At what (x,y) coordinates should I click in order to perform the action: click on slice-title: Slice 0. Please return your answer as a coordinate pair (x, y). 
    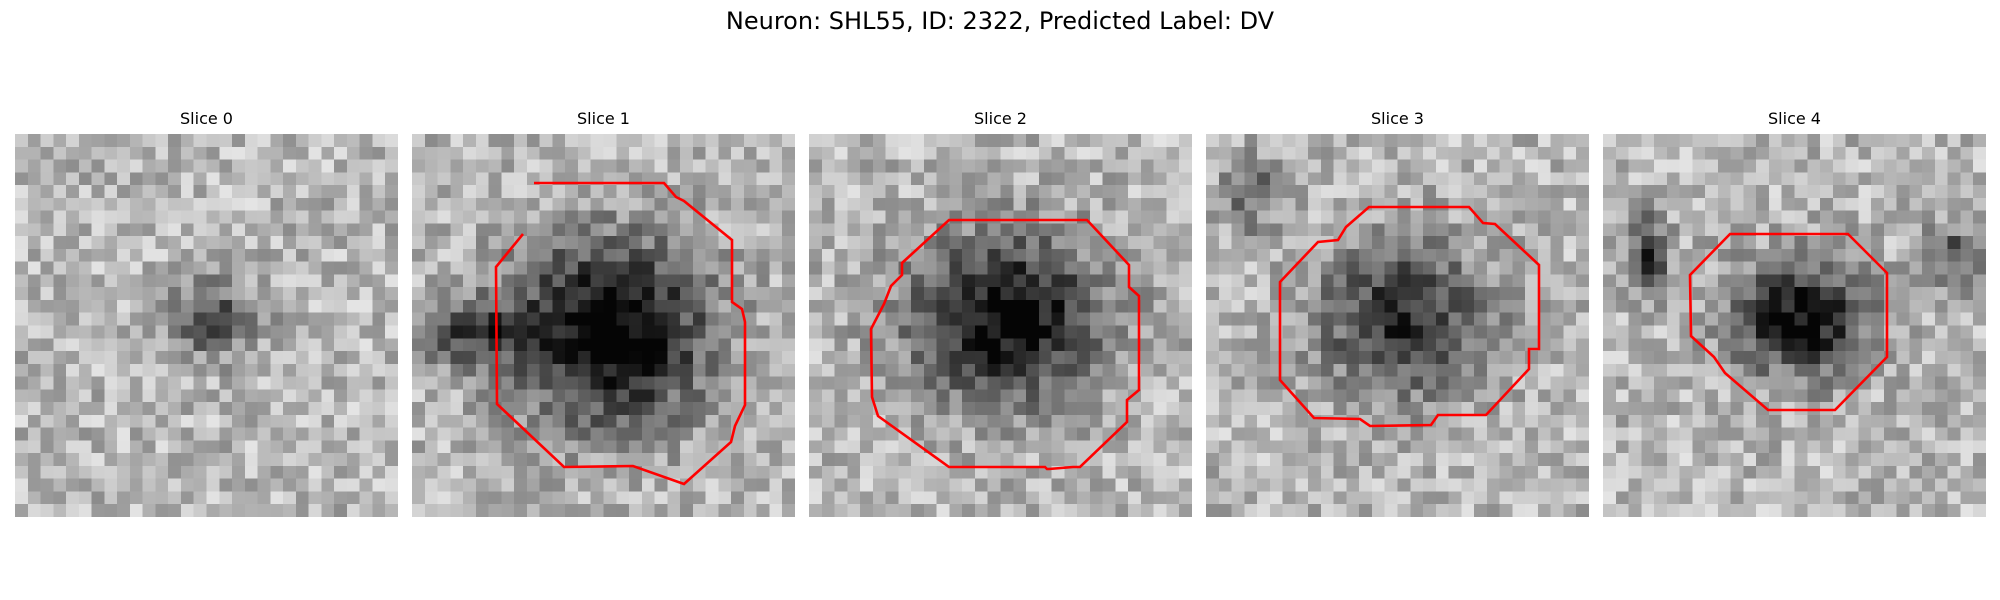
    Looking at the image, I should click on (206, 118).